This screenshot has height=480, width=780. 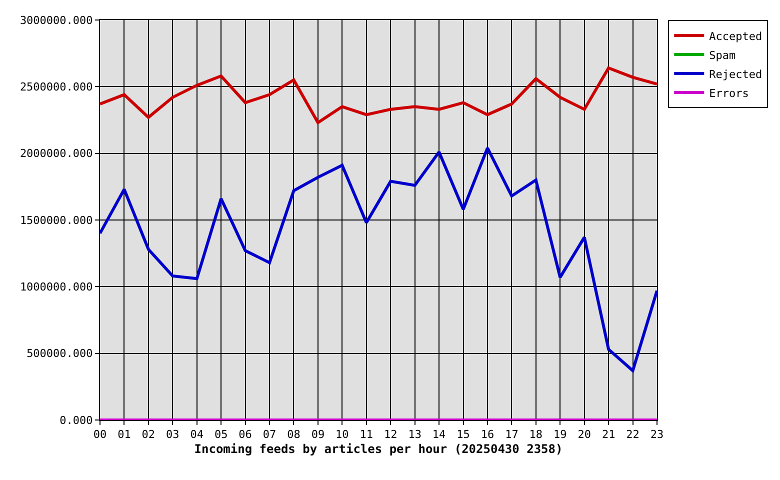 I want to click on legend-label: Rejected, so click(x=735, y=74).